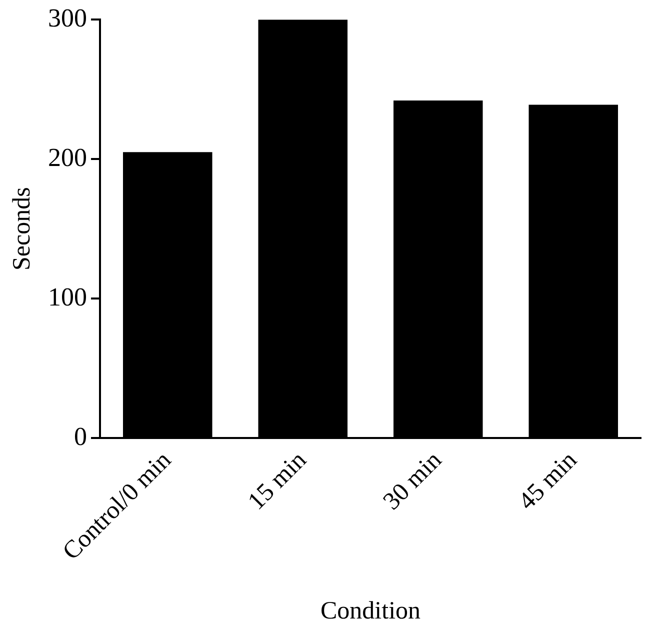 This screenshot has height=635, width=653. Describe the element at coordinates (277, 481) in the screenshot. I see `x-tick-label: 15 min` at that location.